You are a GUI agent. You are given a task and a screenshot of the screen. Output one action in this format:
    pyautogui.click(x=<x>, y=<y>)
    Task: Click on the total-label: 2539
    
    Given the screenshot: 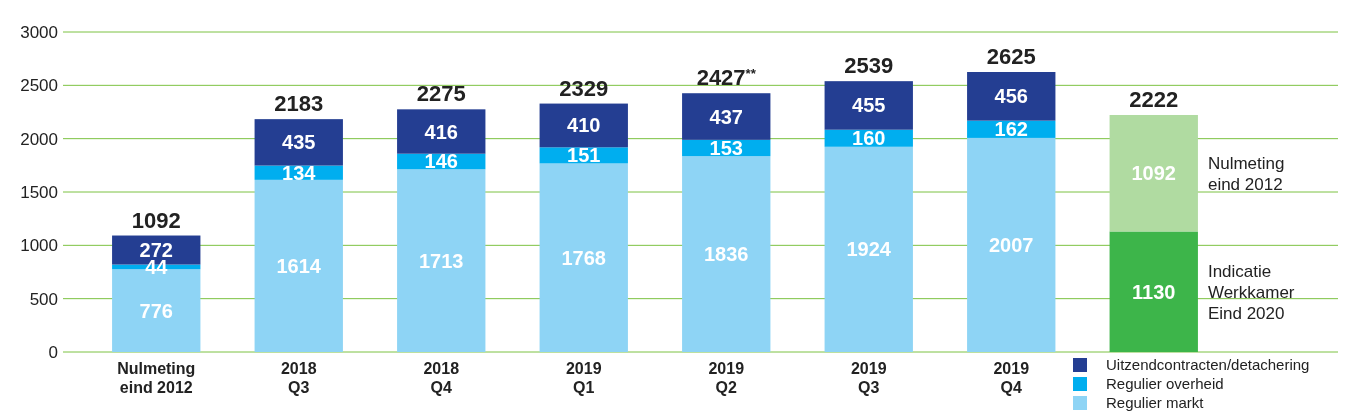 What is the action you would take?
    pyautogui.click(x=869, y=66)
    